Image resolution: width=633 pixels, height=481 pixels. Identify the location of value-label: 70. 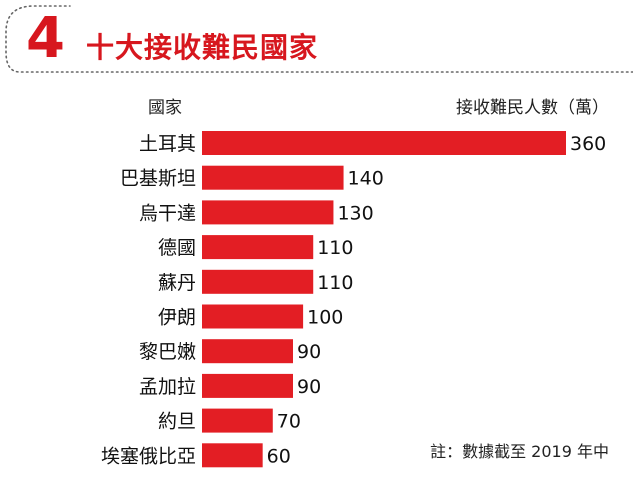
(289, 422).